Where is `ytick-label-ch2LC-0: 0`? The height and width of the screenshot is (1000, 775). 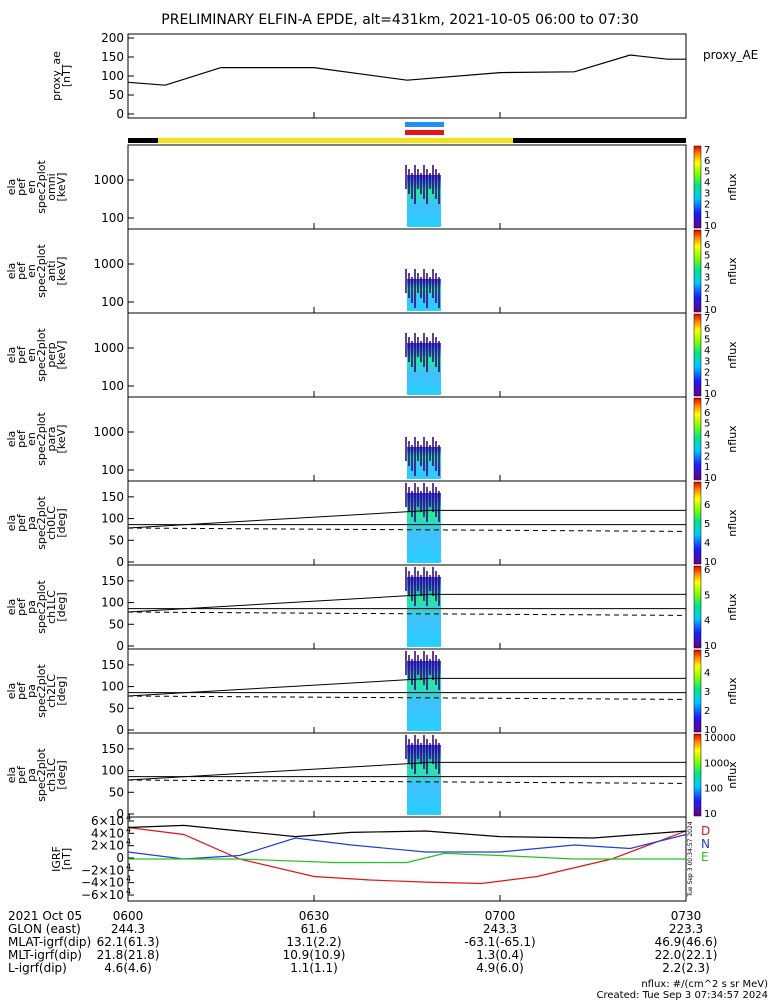
ytick-label-ch2LC-0: 0 is located at coordinates (120, 730).